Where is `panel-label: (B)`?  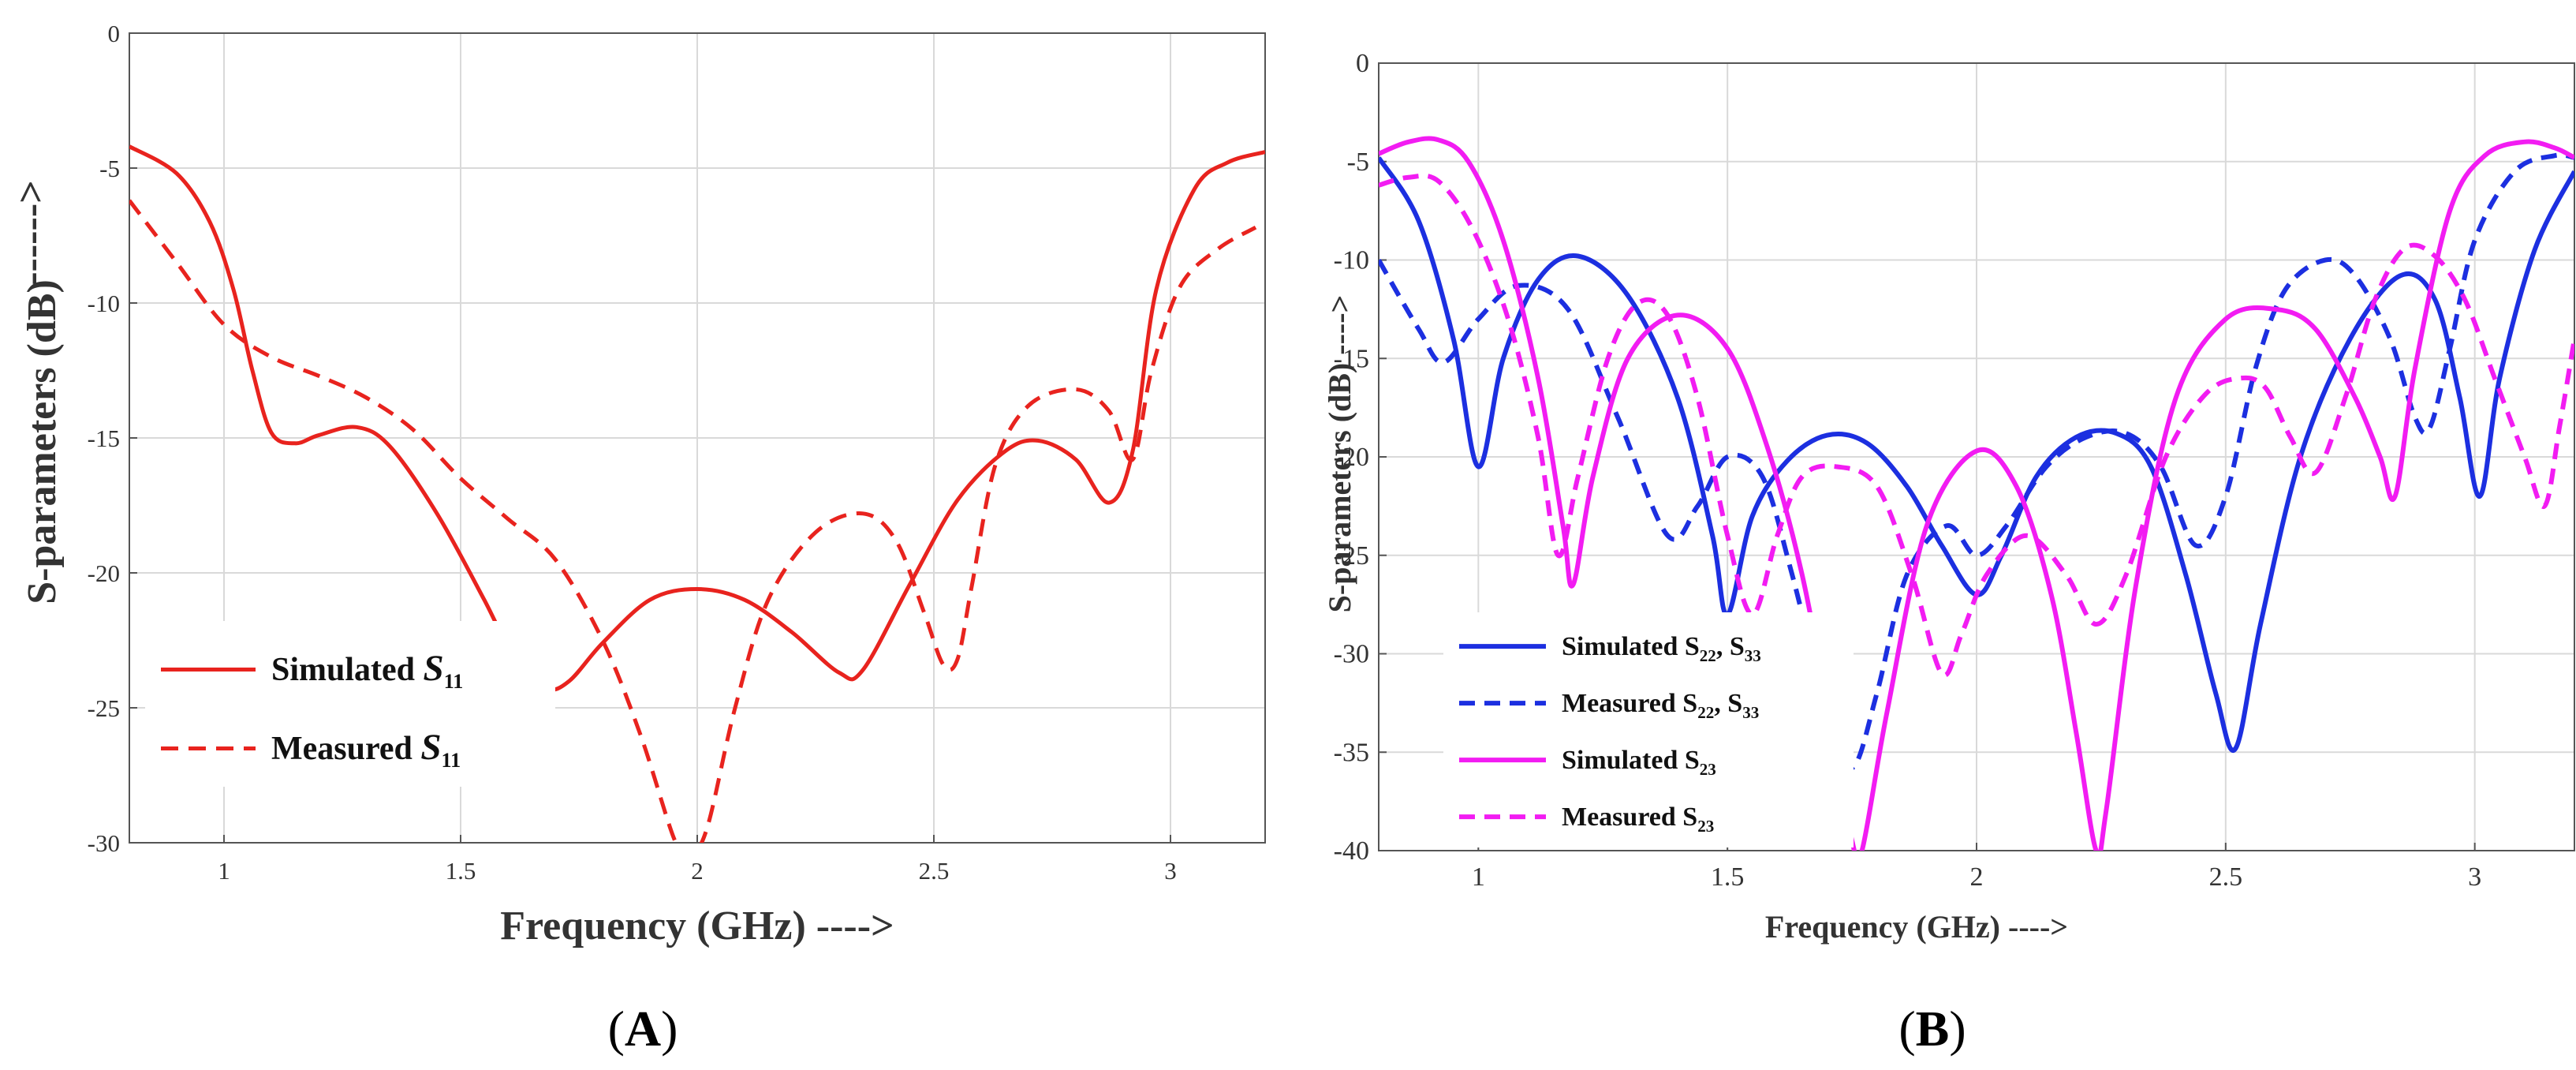
panel-label: (B) is located at coordinates (1932, 1029).